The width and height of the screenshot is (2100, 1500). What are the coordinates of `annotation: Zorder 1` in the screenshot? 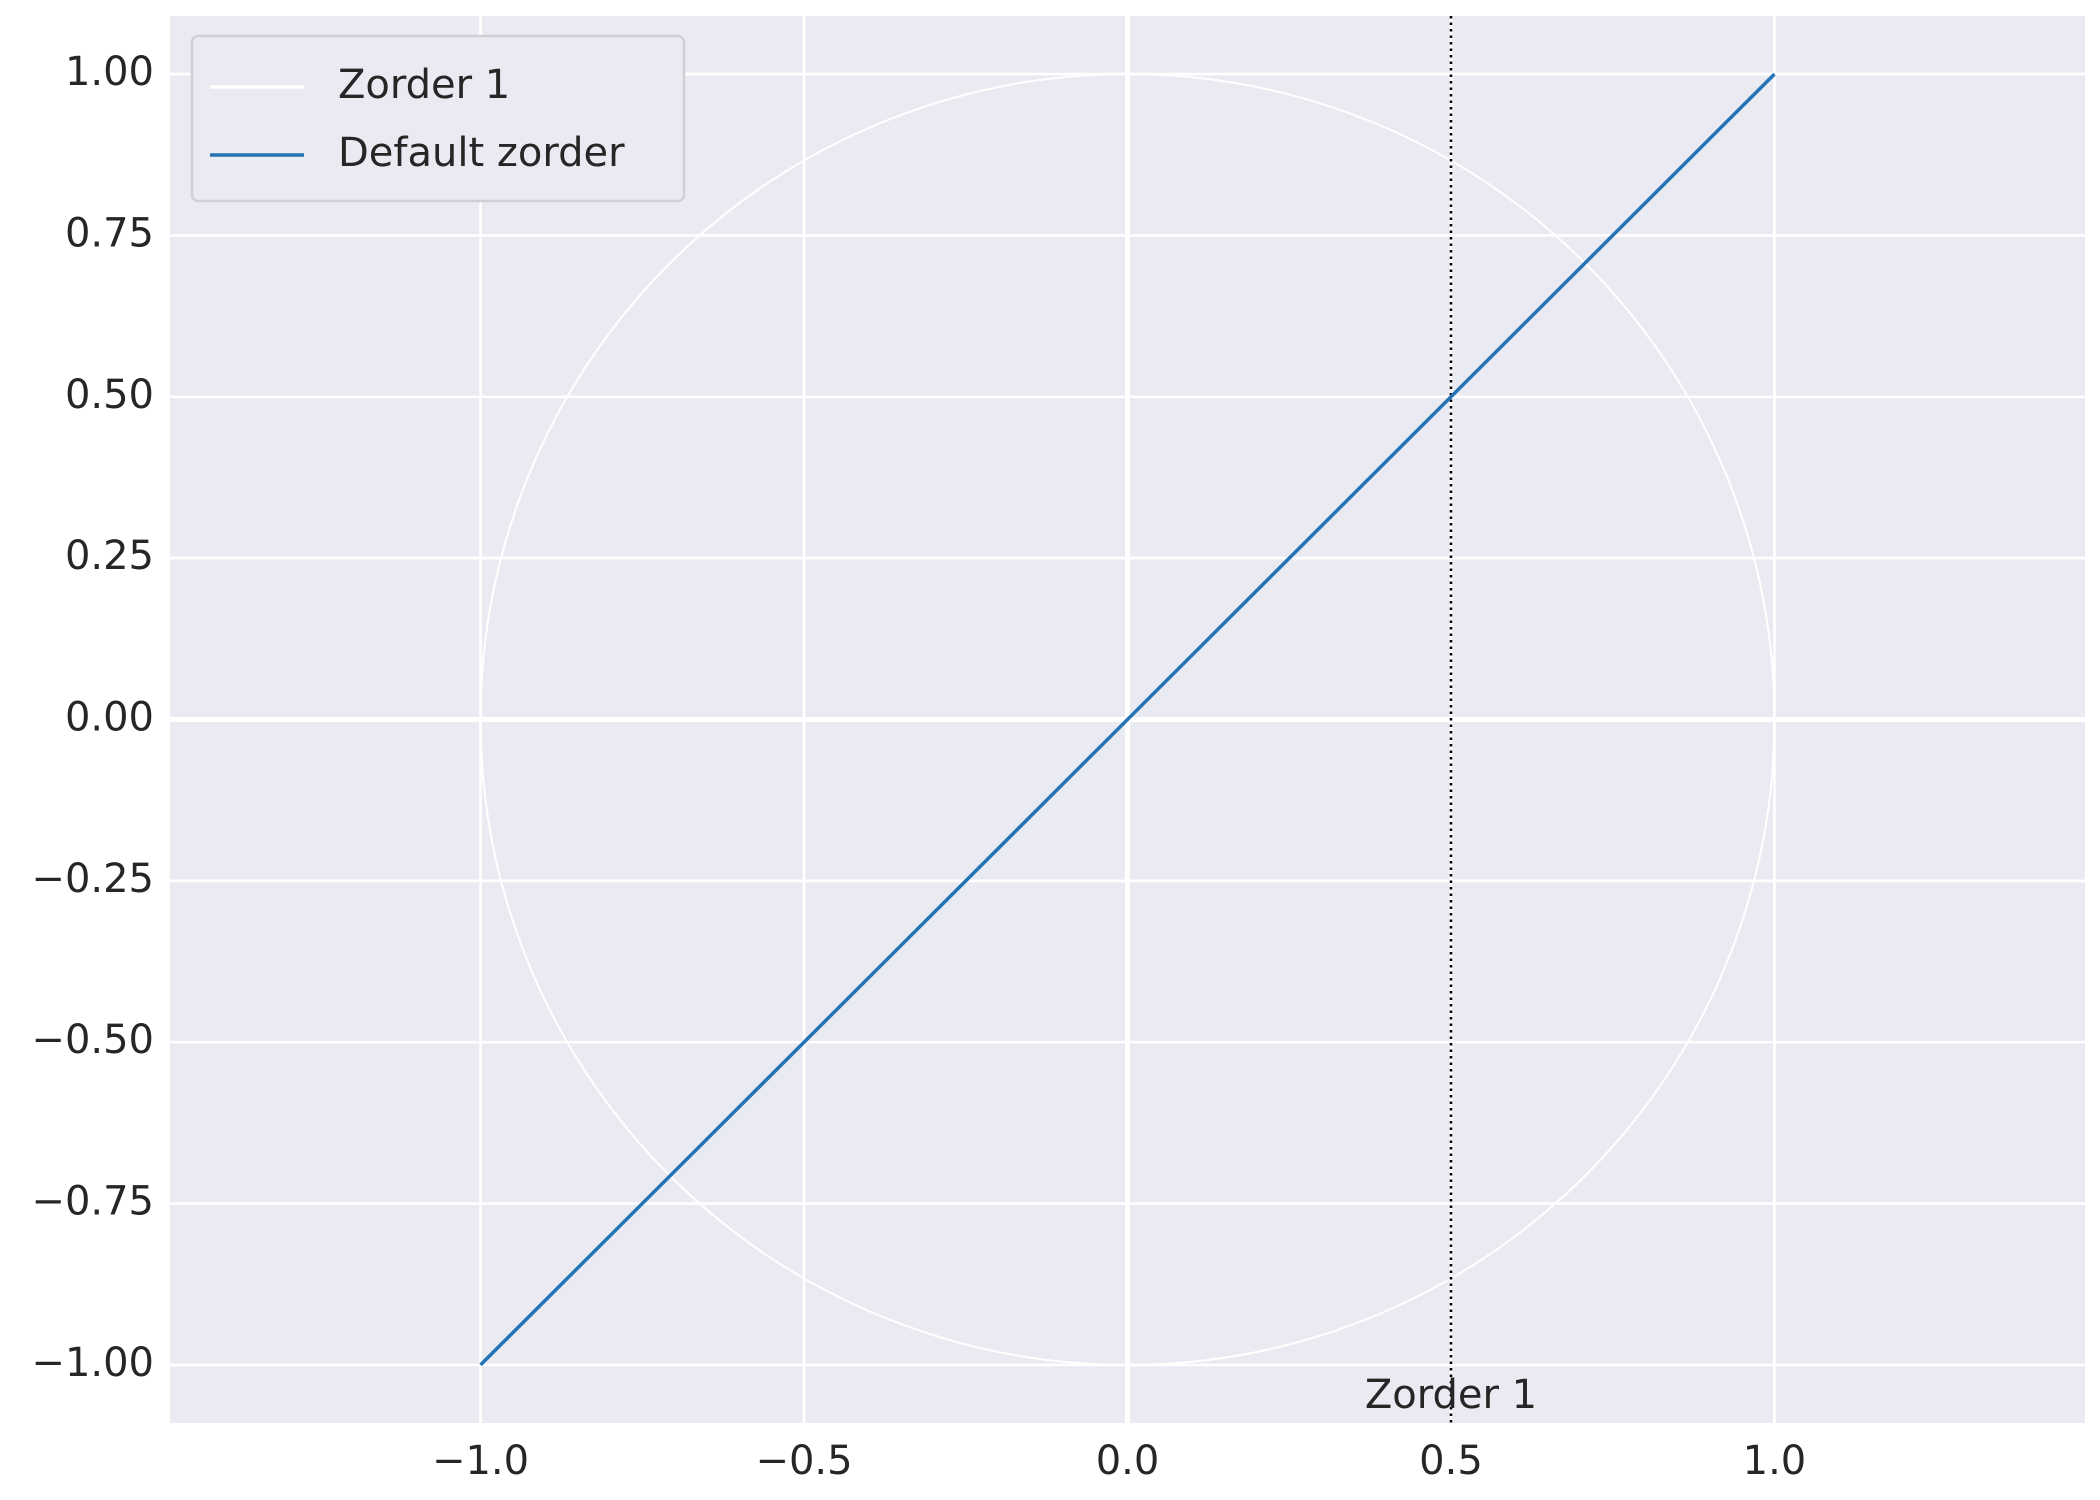 It's located at (1451, 1395).